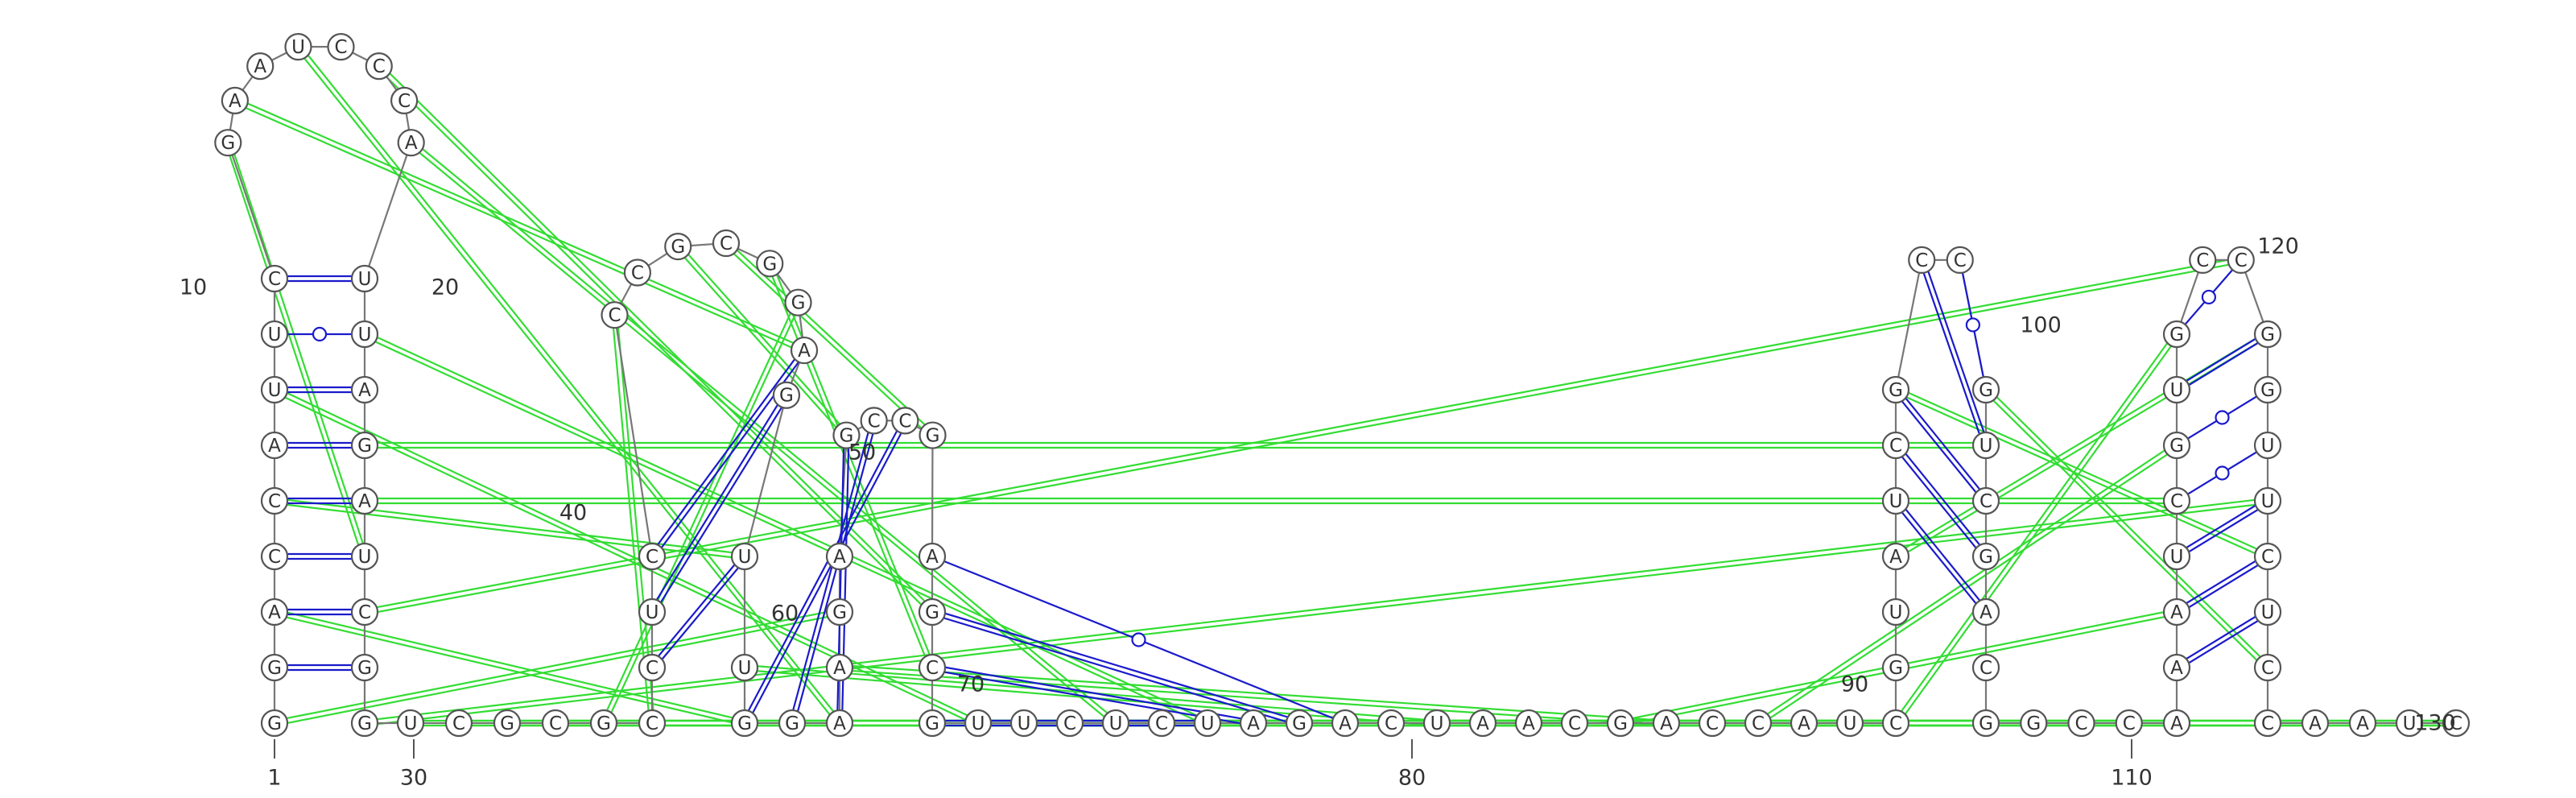 The image size is (2576, 798). What do you see at coordinates (1203, 749) in the screenshot?
I see `position-ticks` at bounding box center [1203, 749].